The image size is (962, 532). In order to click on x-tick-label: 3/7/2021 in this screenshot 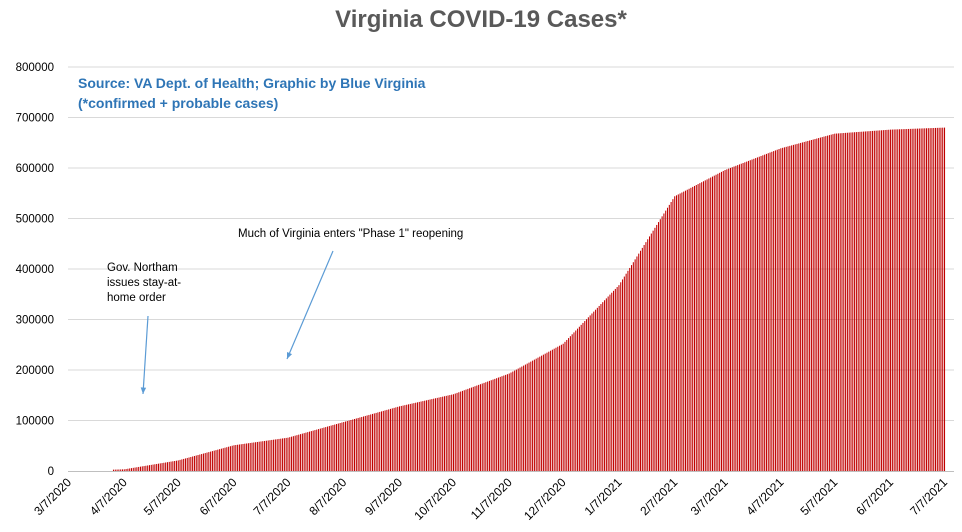, I will do `click(709, 496)`.